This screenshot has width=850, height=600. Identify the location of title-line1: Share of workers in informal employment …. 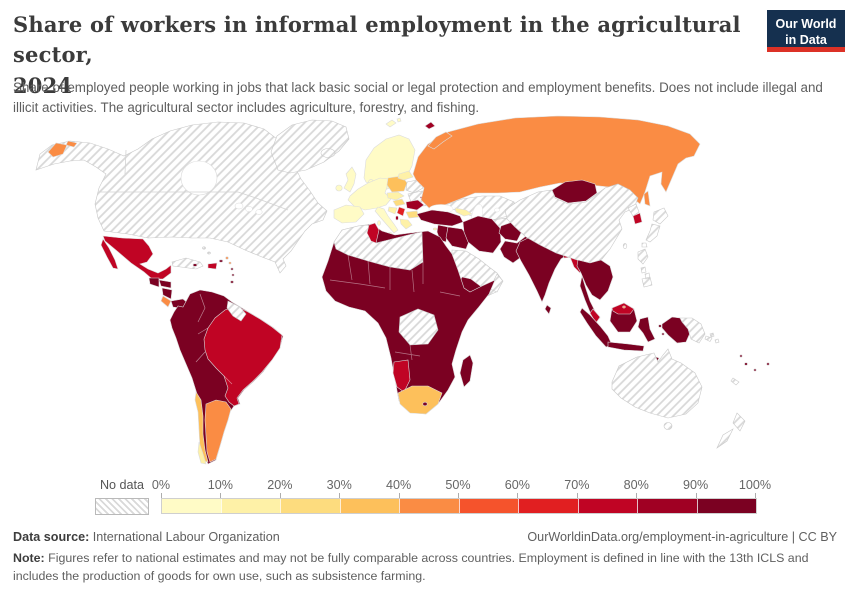
(377, 40).